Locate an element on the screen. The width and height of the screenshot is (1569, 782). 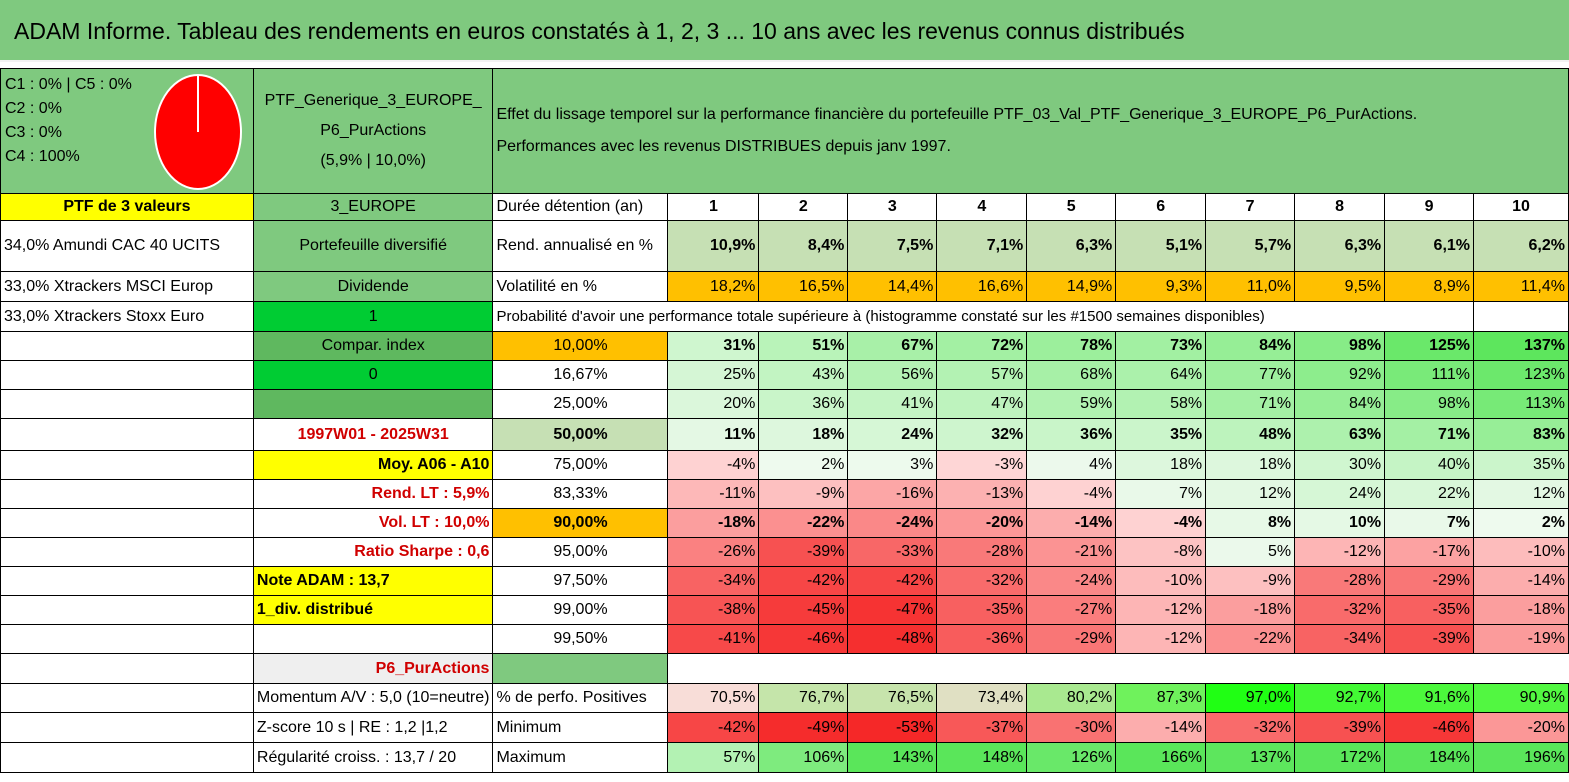
quantile-value: 113% is located at coordinates (1521, 404).